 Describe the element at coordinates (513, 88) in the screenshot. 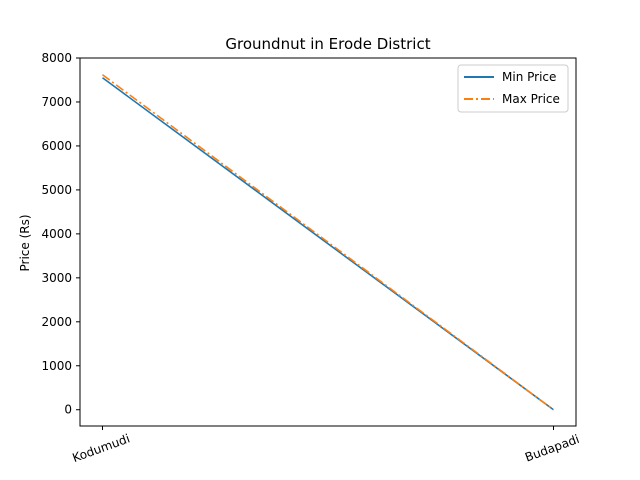

I see `legend: Min Price Max Price` at that location.